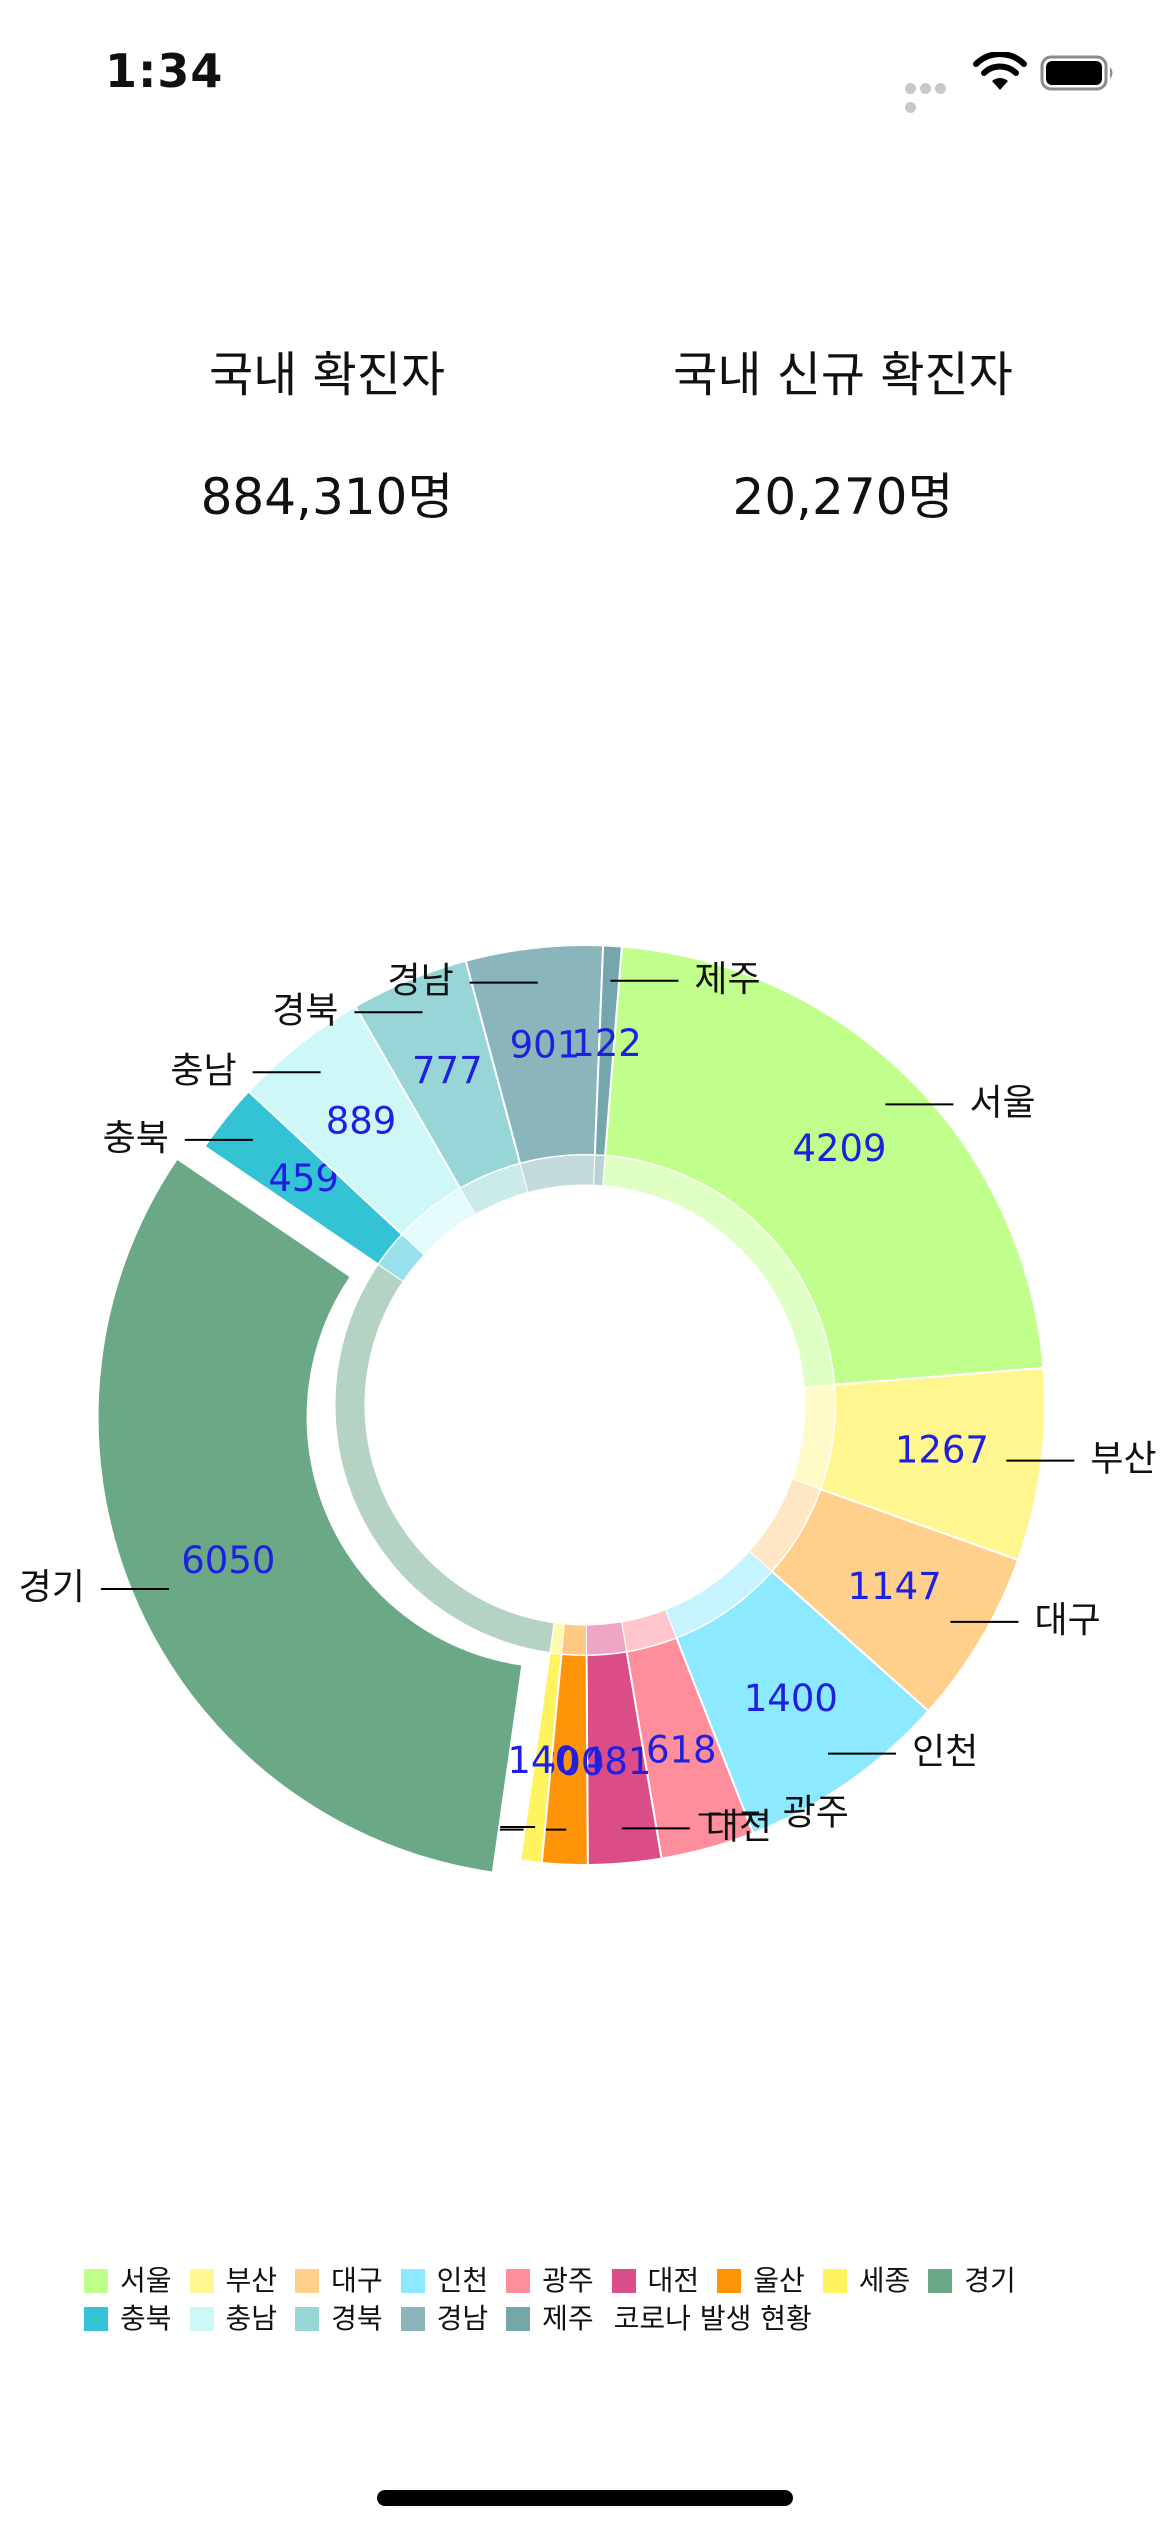  What do you see at coordinates (462, 2318) in the screenshot?
I see `legend-label: 경남` at bounding box center [462, 2318].